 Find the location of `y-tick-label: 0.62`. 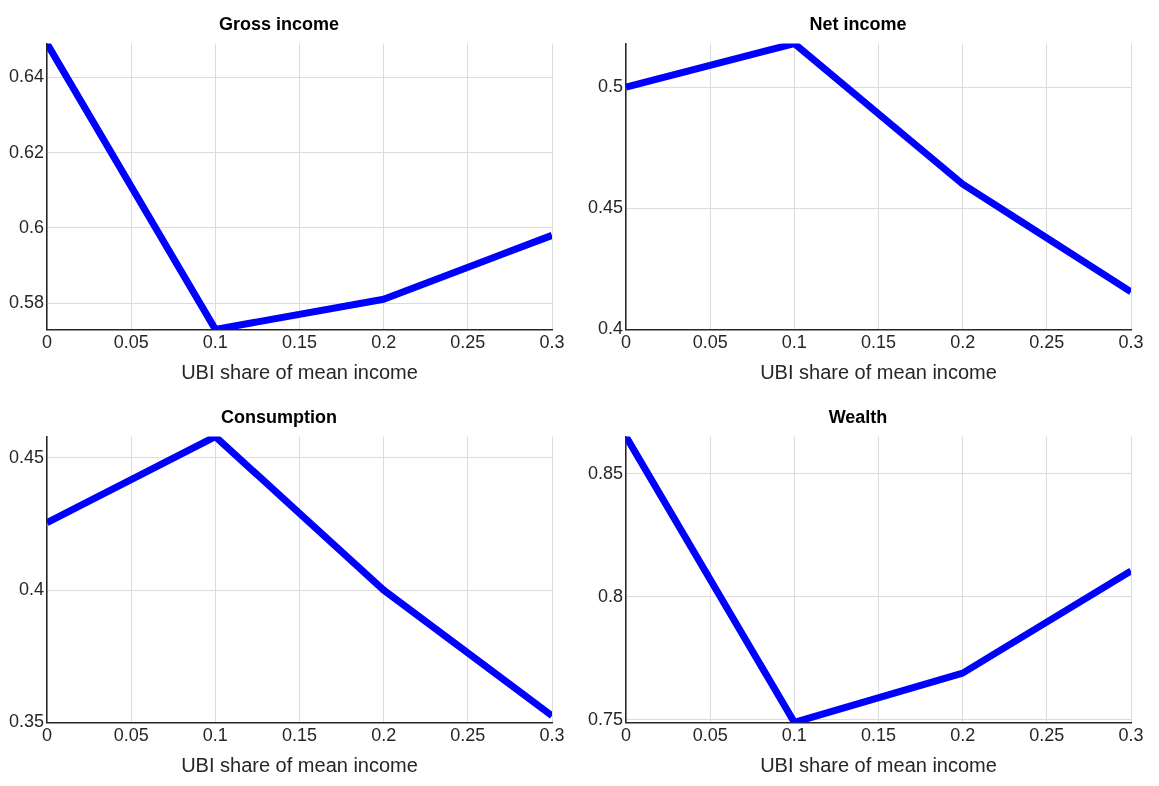

y-tick-label: 0.62 is located at coordinates (26, 151).